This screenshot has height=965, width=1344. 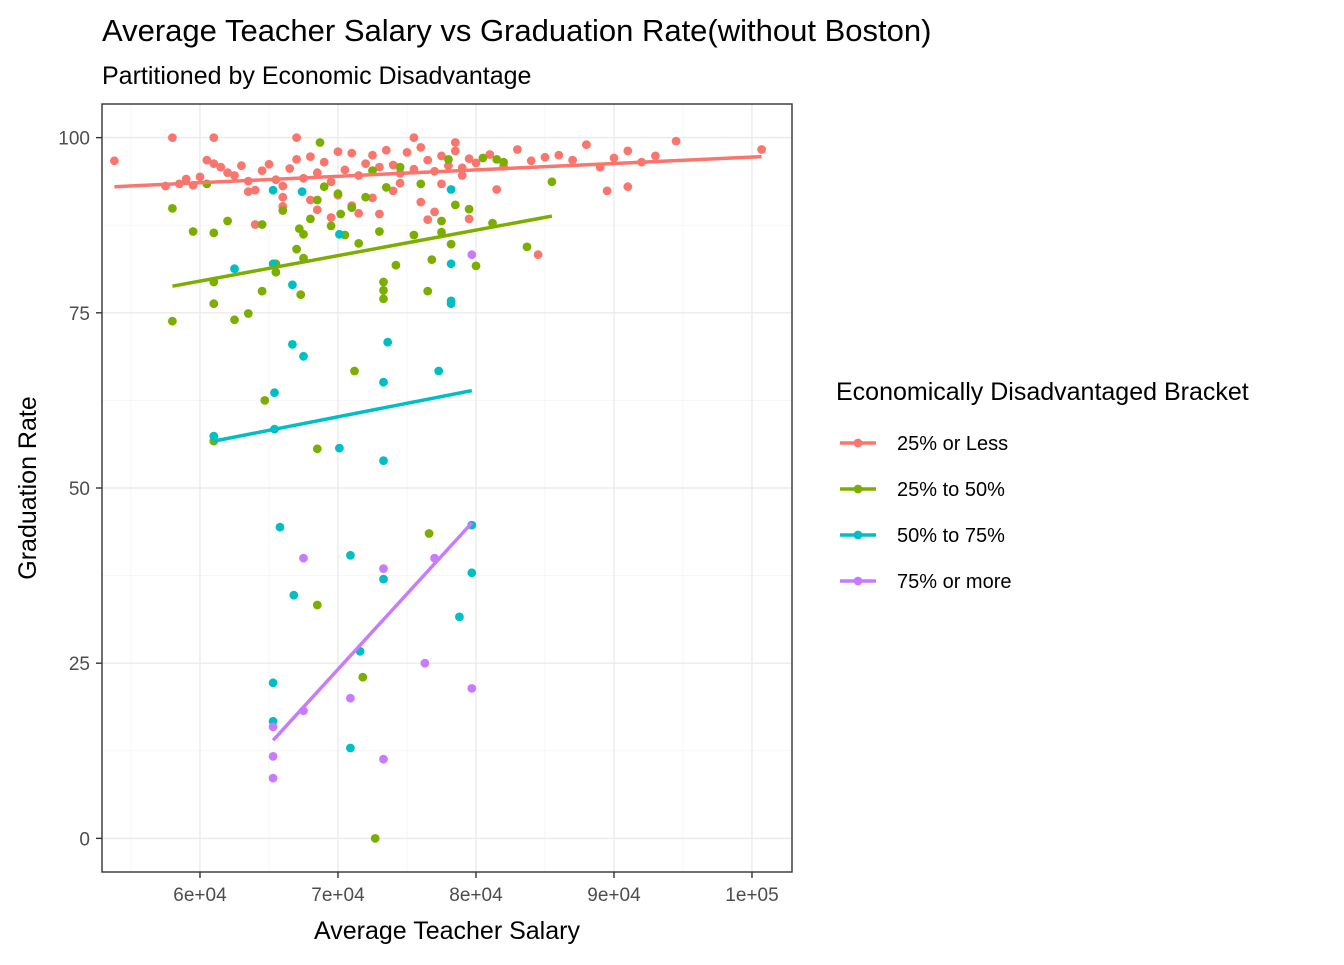 I want to click on legend-item: 25% or Less, so click(x=924, y=444).